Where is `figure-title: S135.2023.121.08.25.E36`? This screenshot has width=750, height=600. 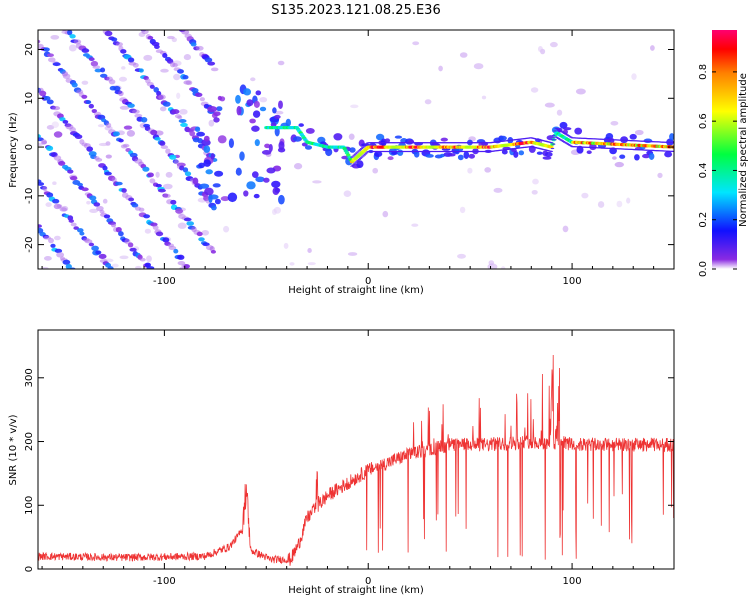
figure-title: S135.2023.121.08.25.E36 is located at coordinates (355, 10).